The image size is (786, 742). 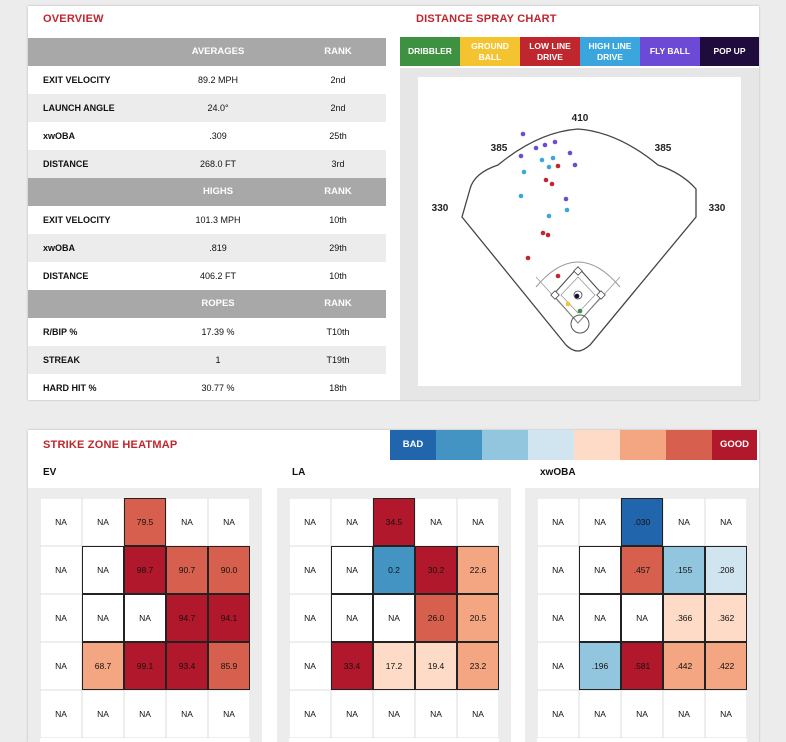 What do you see at coordinates (546, 180) in the screenshot?
I see `ball-lld` at bounding box center [546, 180].